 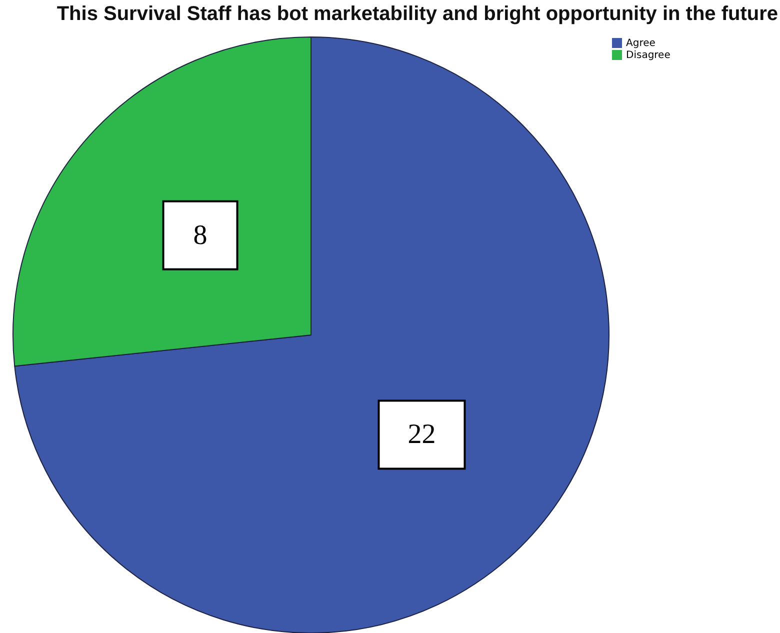 I want to click on legend-label: Disagree, so click(x=648, y=55).